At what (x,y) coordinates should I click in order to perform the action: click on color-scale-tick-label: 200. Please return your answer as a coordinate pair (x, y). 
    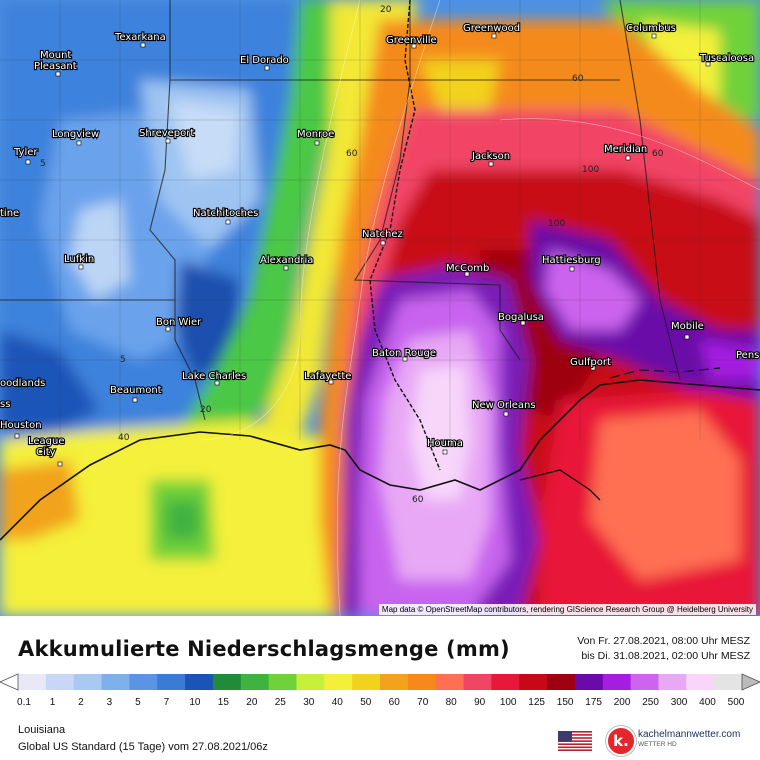
    Looking at the image, I should click on (622, 702).